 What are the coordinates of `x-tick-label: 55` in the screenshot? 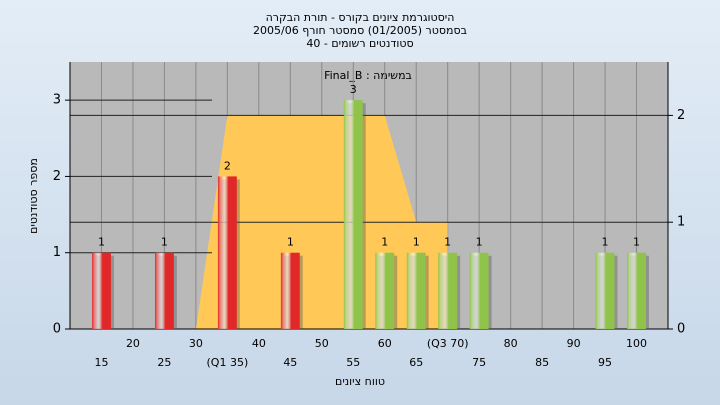 It's located at (353, 362).